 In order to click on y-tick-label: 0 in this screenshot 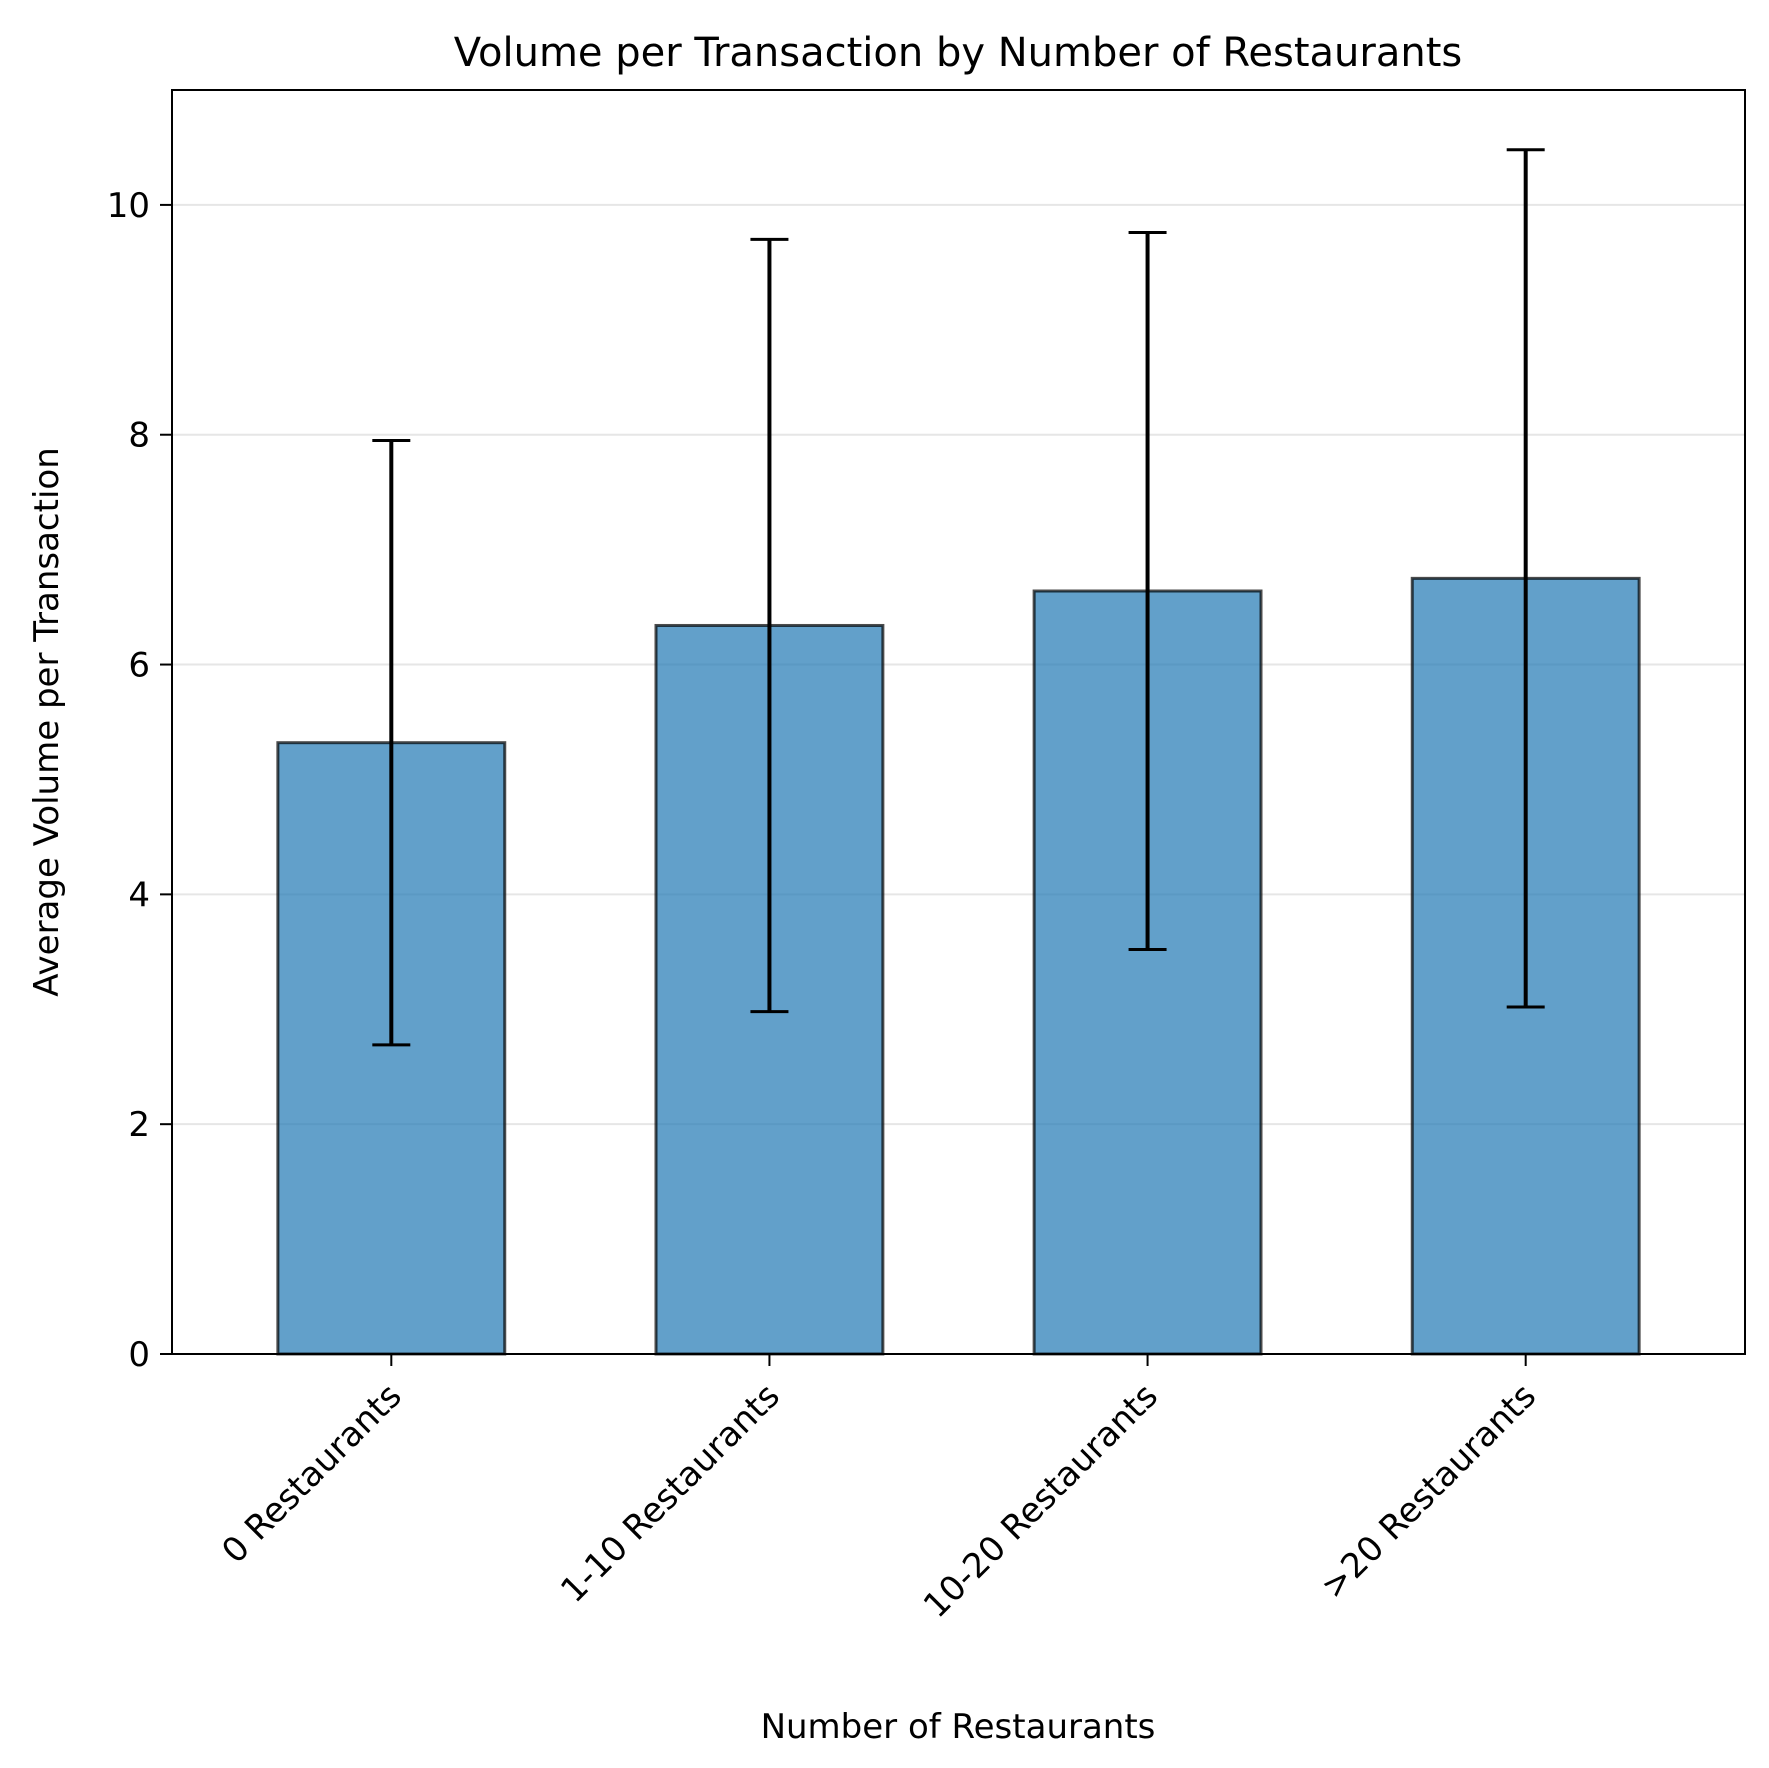, I will do `click(139, 1355)`.